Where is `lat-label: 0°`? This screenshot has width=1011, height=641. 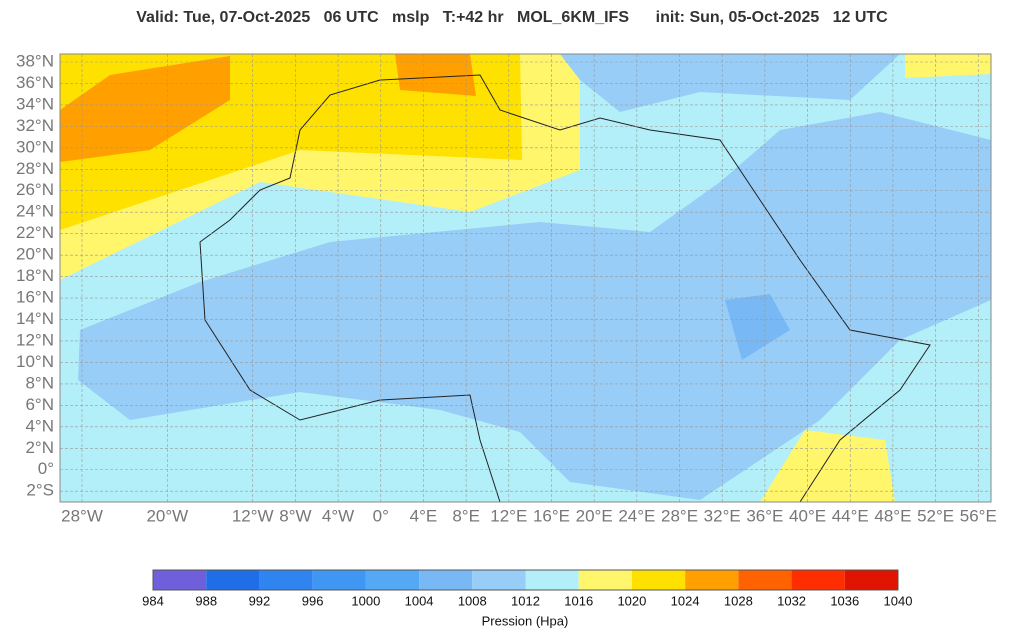 lat-label: 0° is located at coordinates (46, 468).